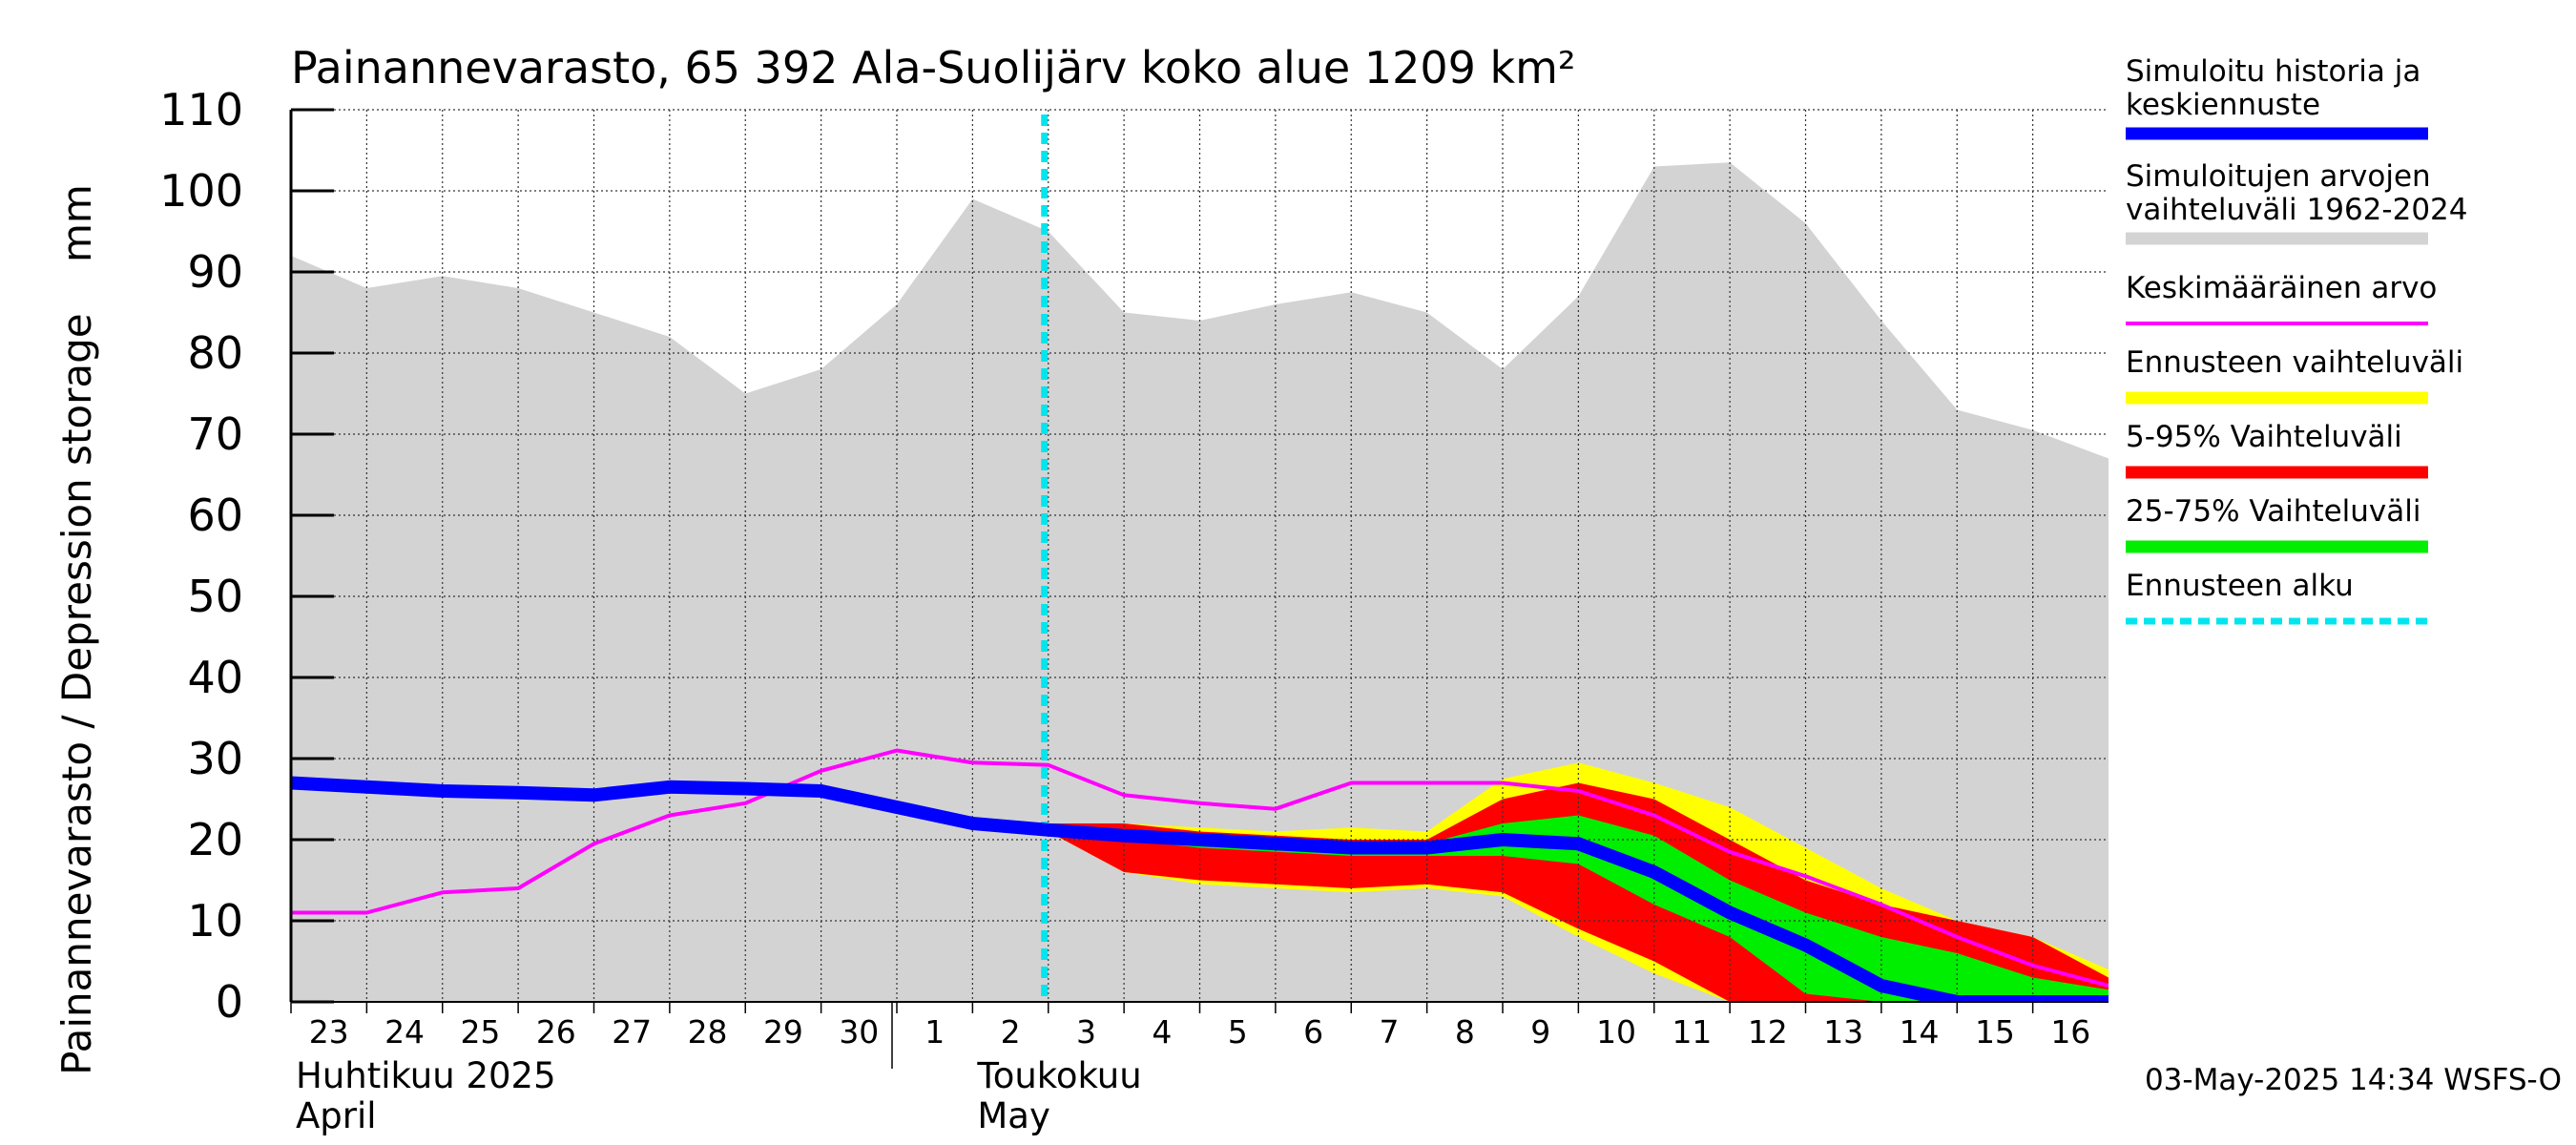 The image size is (2576, 1145). What do you see at coordinates (632, 1032) in the screenshot?
I see `x-tick-label: 27` at bounding box center [632, 1032].